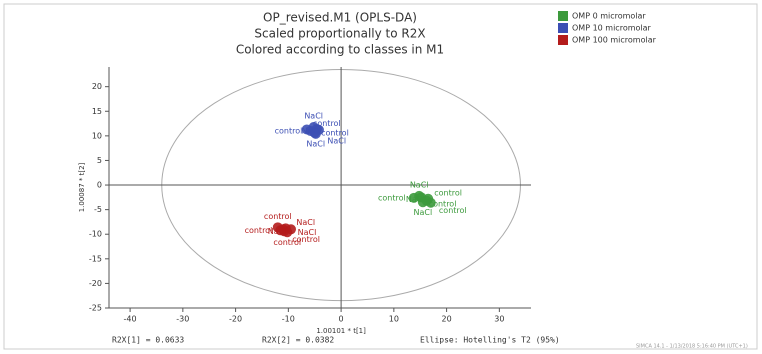 The height and width of the screenshot is (354, 762). What do you see at coordinates (490, 340) in the screenshot?
I see `footer-text: Ellipse: Hotelling's T2 (95%)` at bounding box center [490, 340].